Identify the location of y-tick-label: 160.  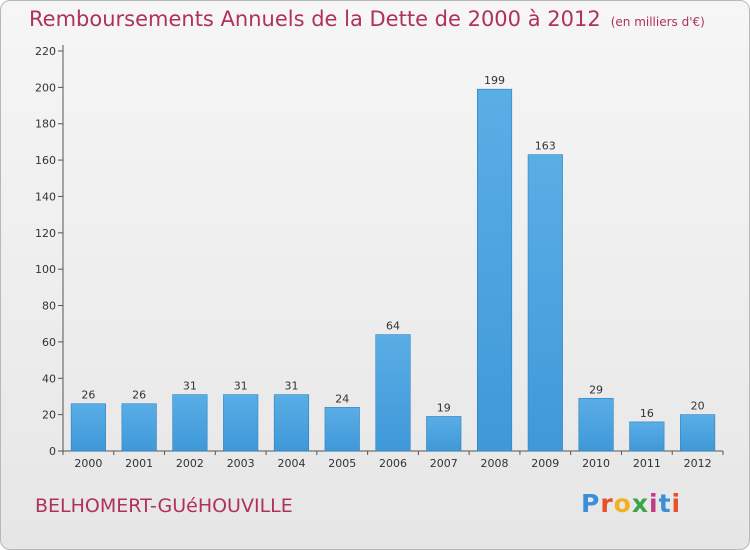
(45, 160).